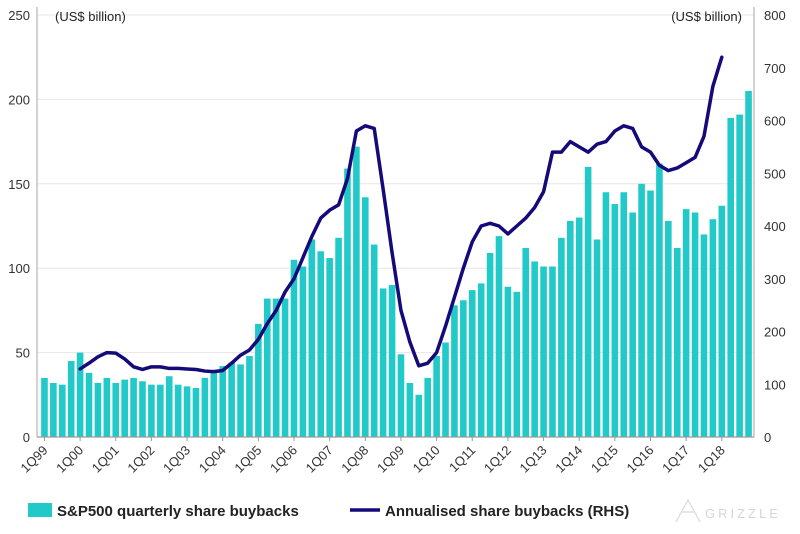 The image size is (800, 534). Describe the element at coordinates (390, 459) in the screenshot. I see `x-tick-label: 1Q09` at that location.